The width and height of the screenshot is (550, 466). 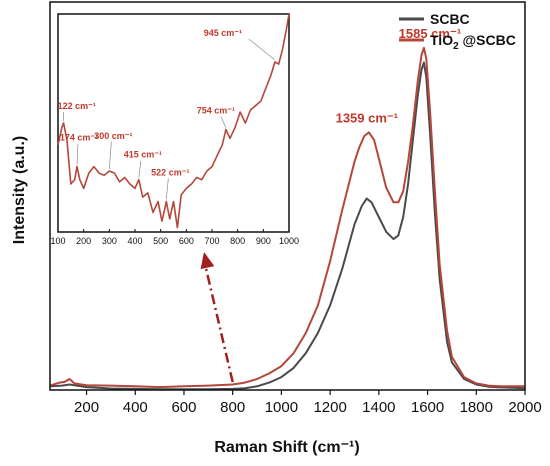 I want to click on x-tick-label: 1800, so click(x=476, y=407).